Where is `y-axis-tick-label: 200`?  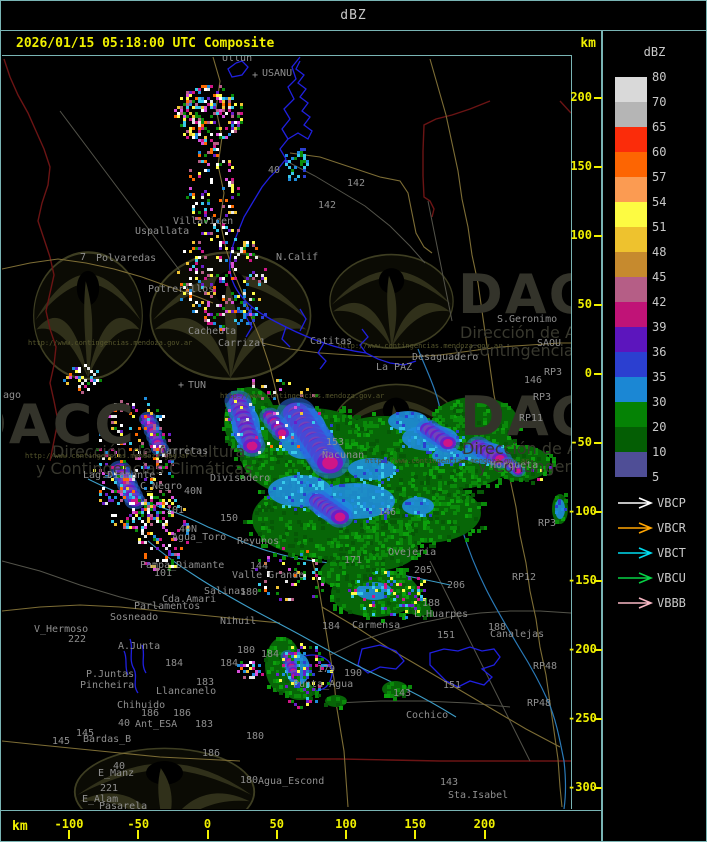
y-axis-tick-label: 200 is located at coordinates (581, 97).